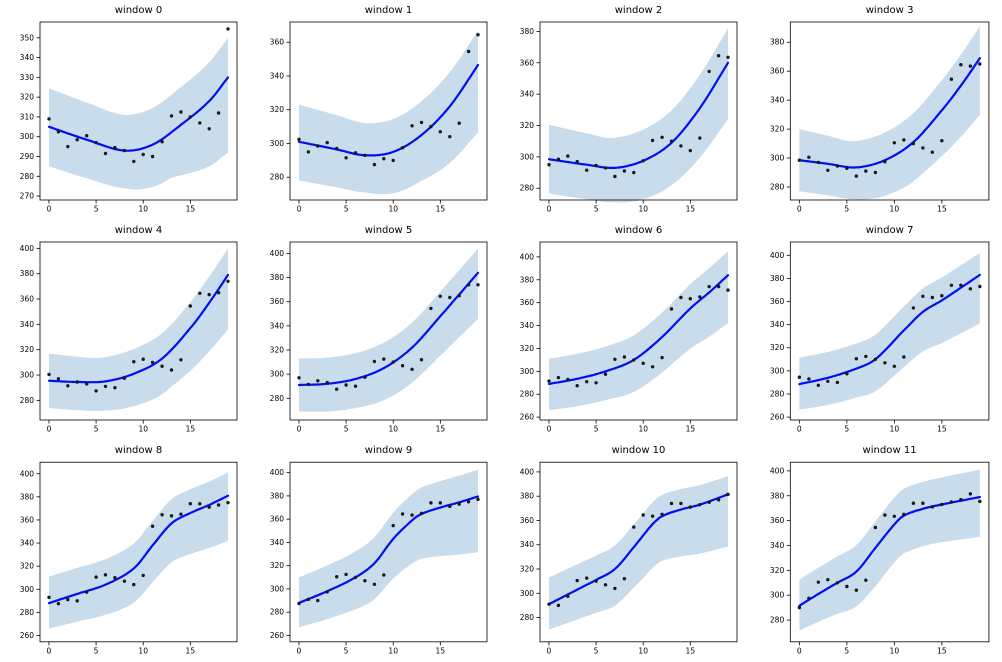  Describe the element at coordinates (388, 230) in the screenshot. I see `subplot-title: window 5` at that location.